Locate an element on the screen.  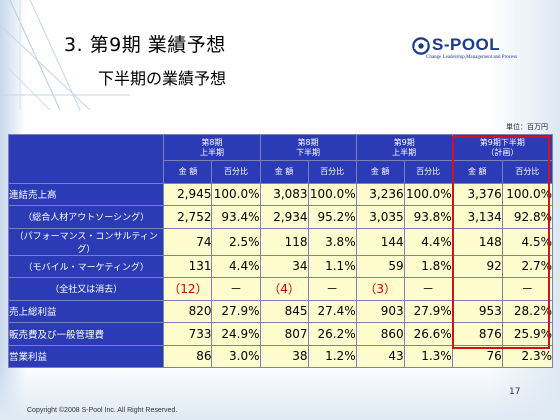
period-header: 第9期下半期 （計画） is located at coordinates (502, 147).